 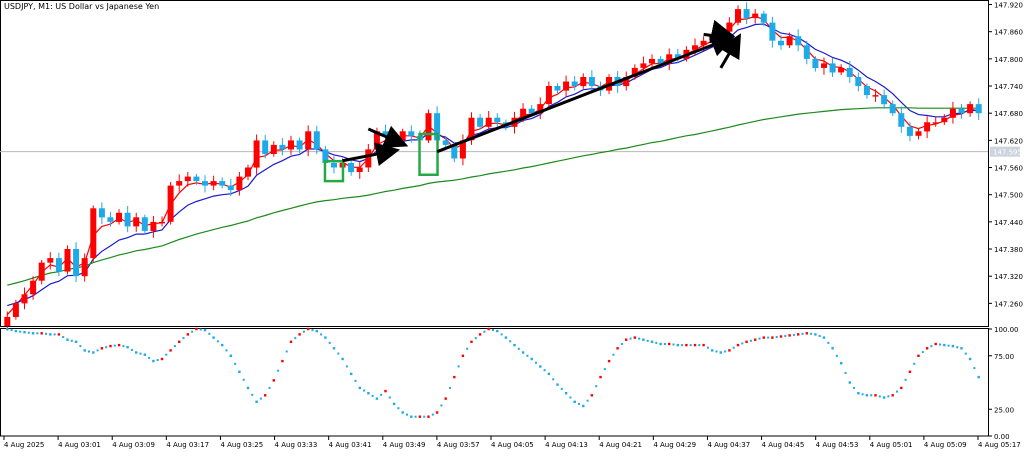 What do you see at coordinates (458, 445) in the screenshot?
I see `time-tick-label: 4 Aug 03:57` at bounding box center [458, 445].